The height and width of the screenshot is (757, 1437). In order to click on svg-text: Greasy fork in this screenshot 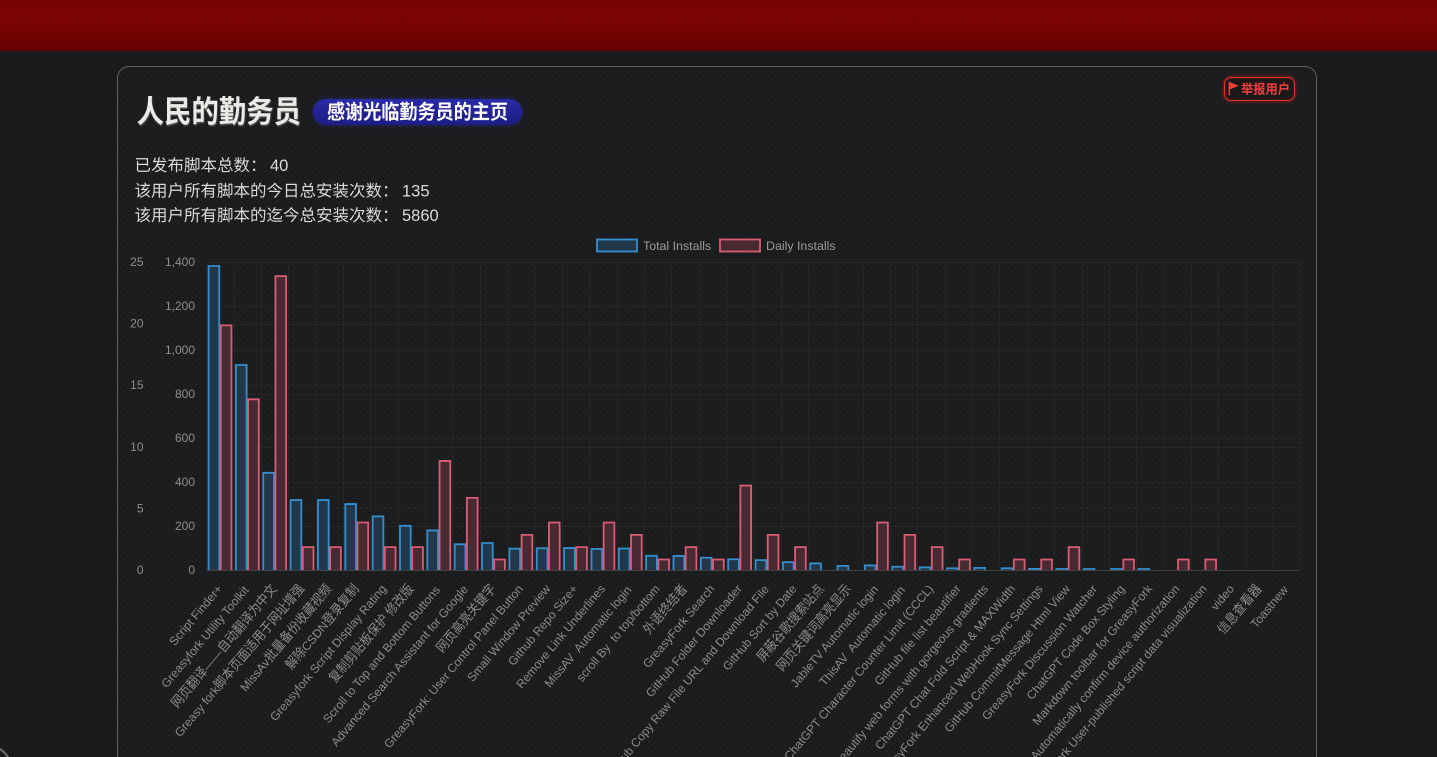, I will do `click(197, 710)`.